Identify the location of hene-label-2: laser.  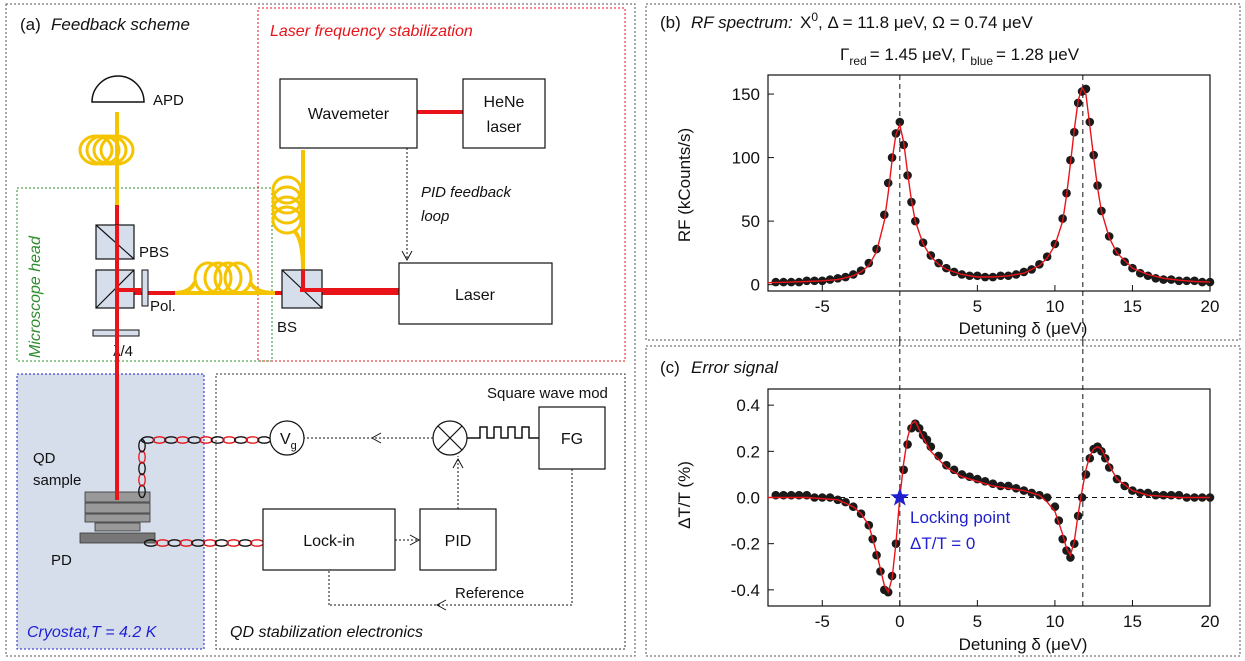
(504, 127).